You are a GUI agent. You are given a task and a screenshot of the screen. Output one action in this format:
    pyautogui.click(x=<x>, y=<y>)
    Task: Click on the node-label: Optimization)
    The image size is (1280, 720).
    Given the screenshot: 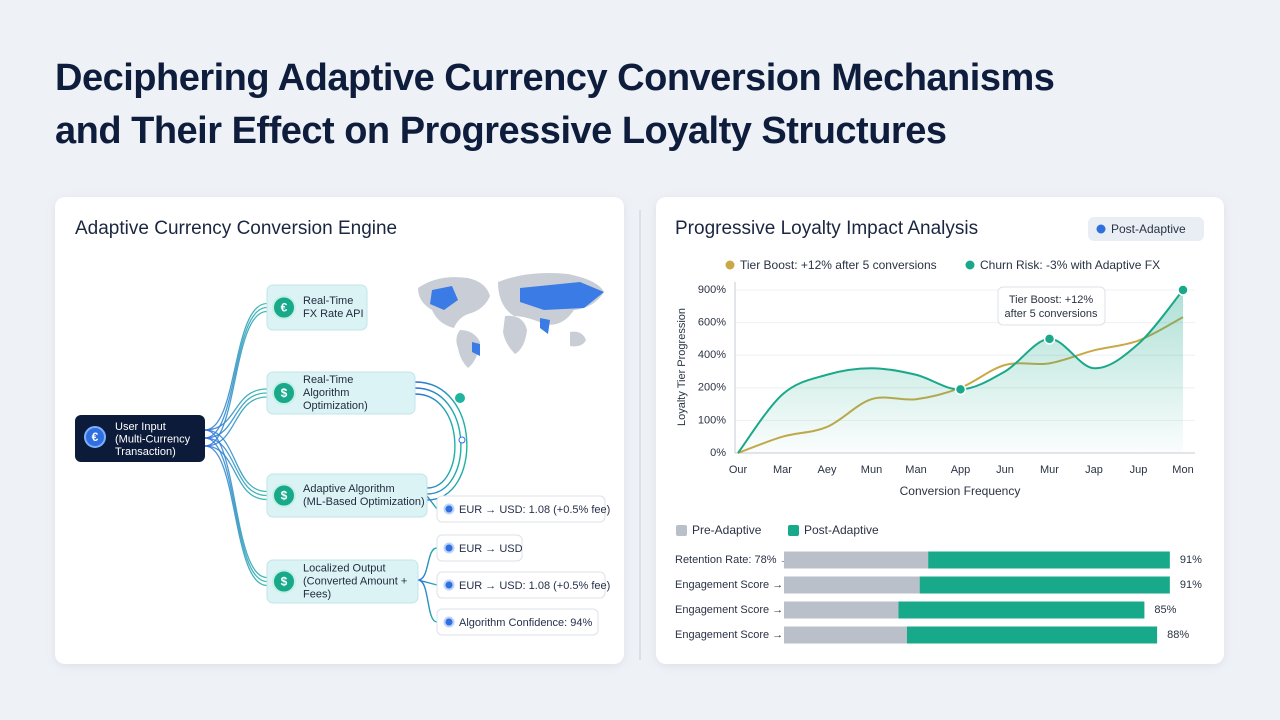 What is the action you would take?
    pyautogui.click(x=335, y=406)
    